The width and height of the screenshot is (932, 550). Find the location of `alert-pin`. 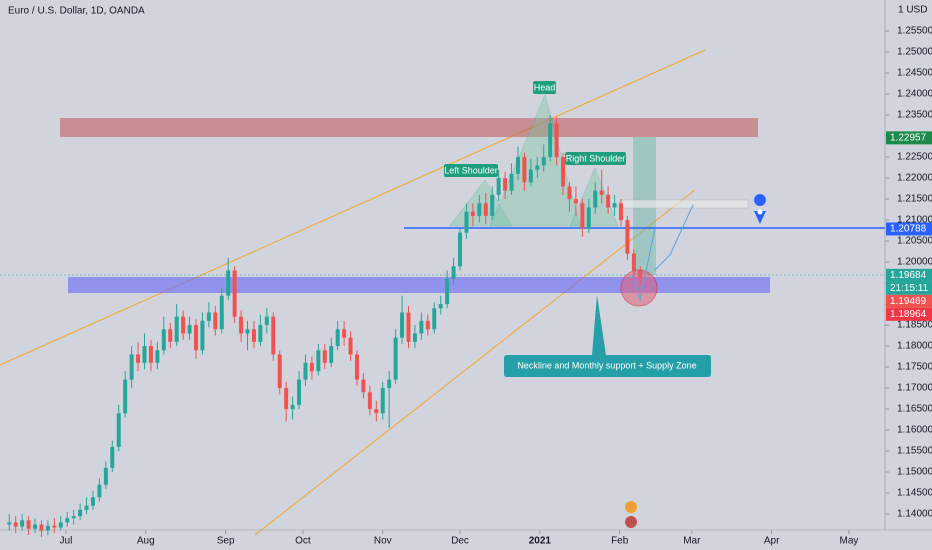

alert-pin is located at coordinates (760, 209).